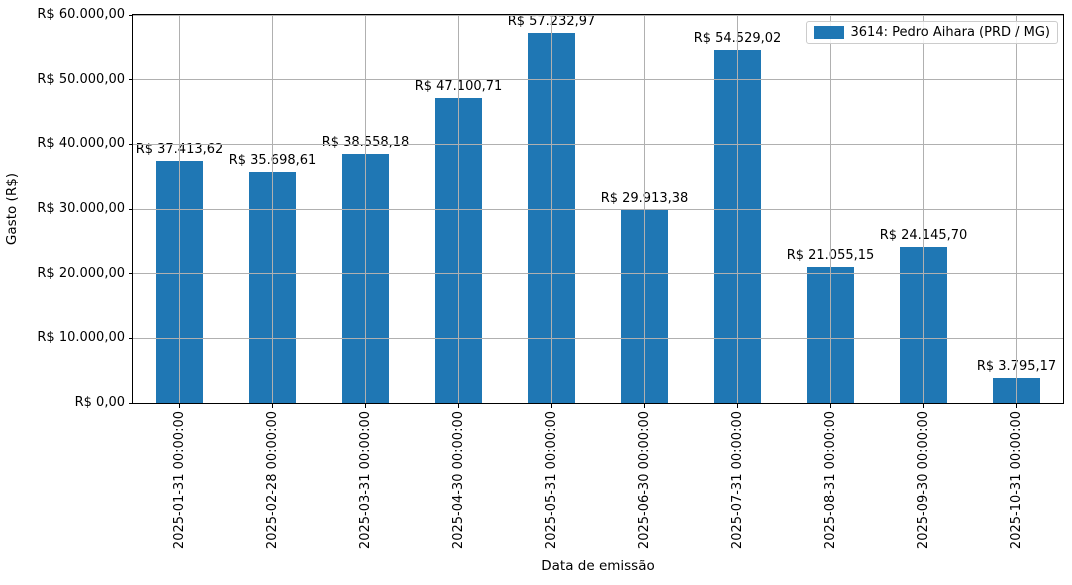  Describe the element at coordinates (1016, 480) in the screenshot. I see `x-tick-label: 2025-10-31 00:00:00` at that location.